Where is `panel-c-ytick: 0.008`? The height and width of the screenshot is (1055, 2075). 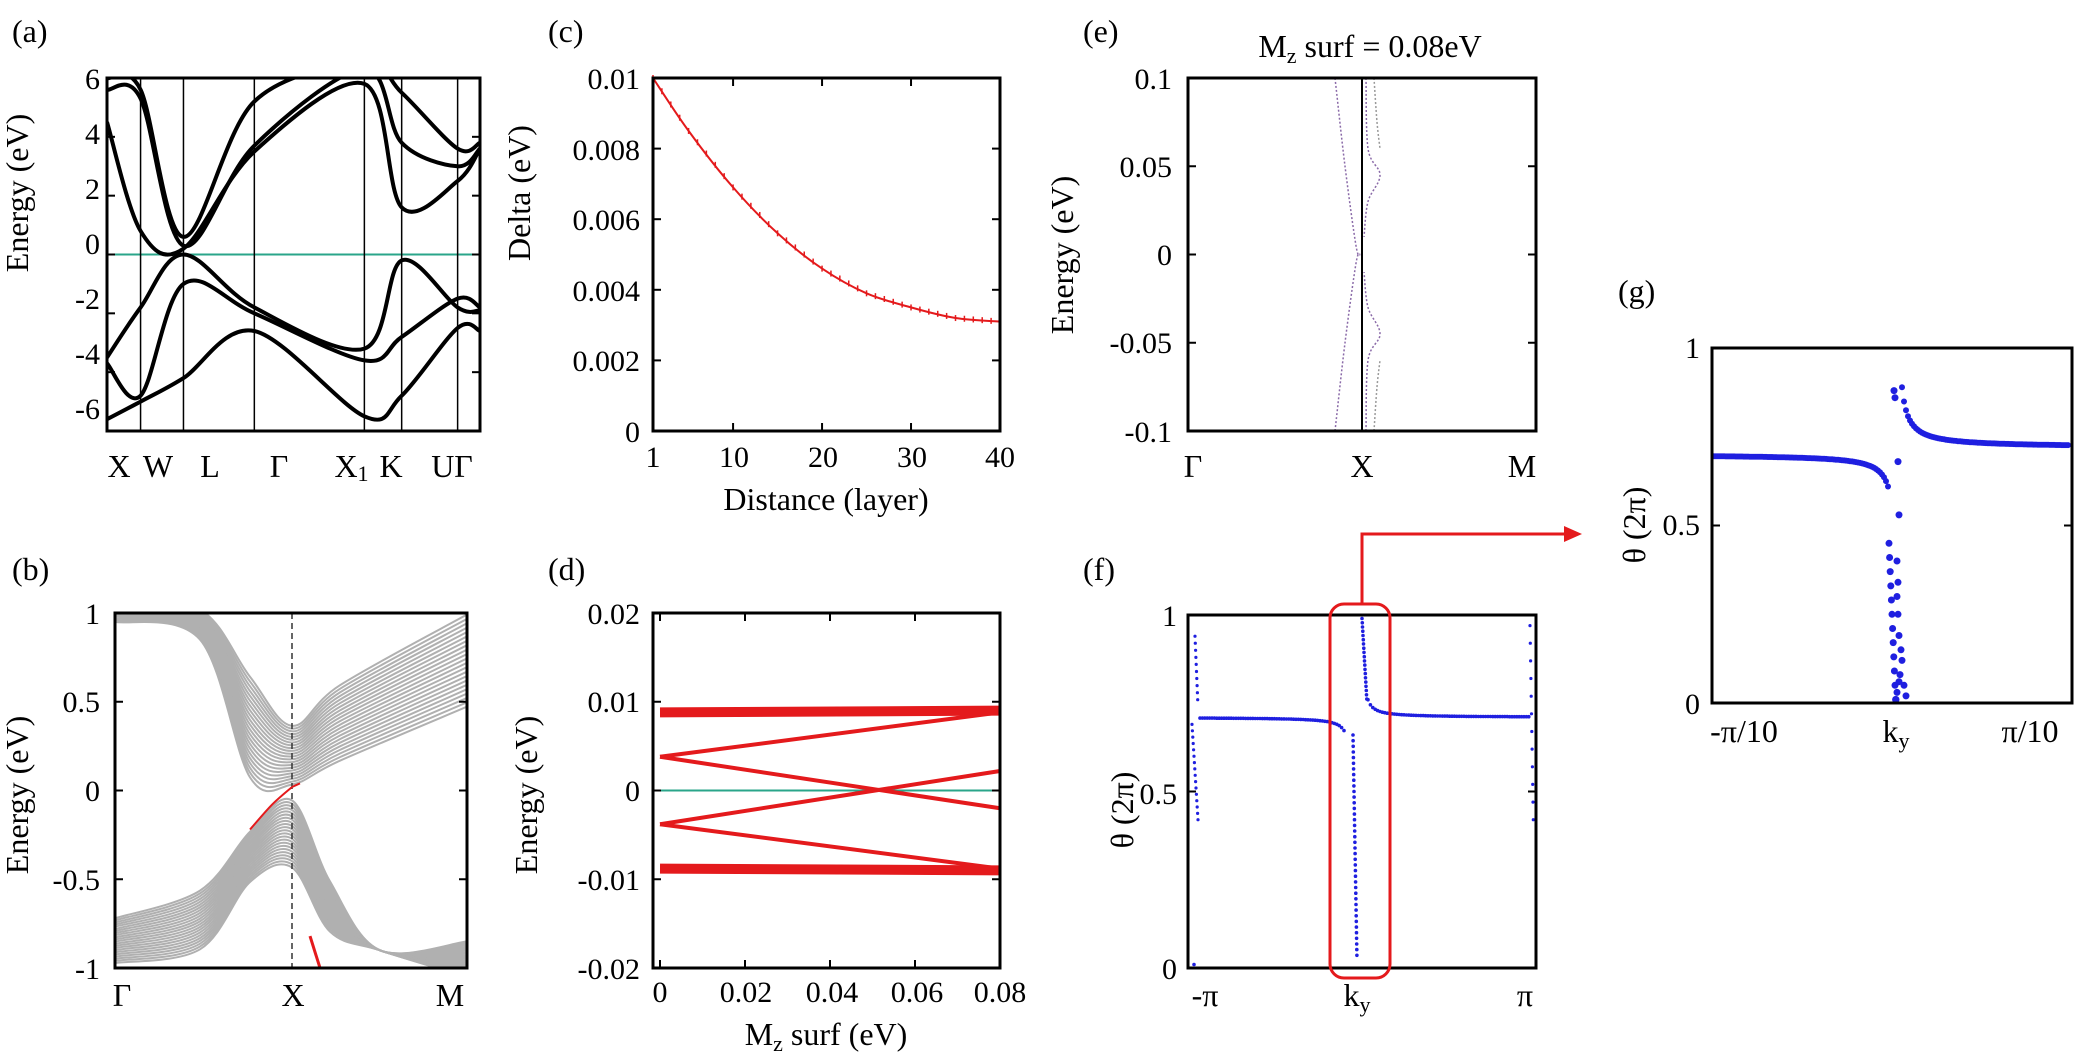 panel-c-ytick: 0.008 is located at coordinates (607, 150).